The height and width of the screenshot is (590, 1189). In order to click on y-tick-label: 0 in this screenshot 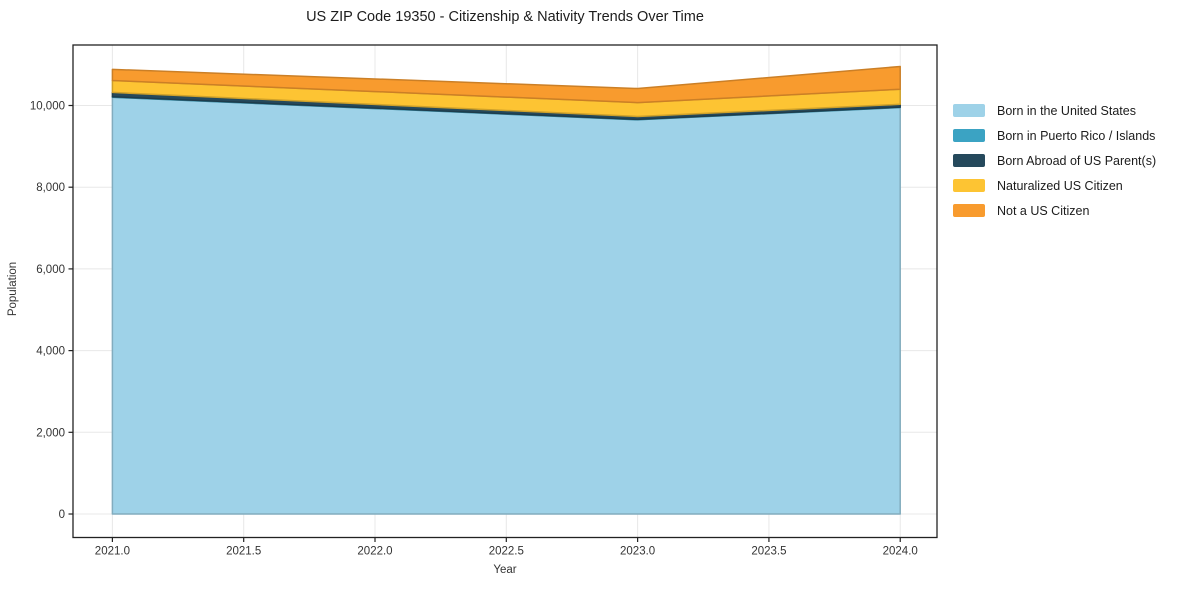, I will do `click(62, 515)`.